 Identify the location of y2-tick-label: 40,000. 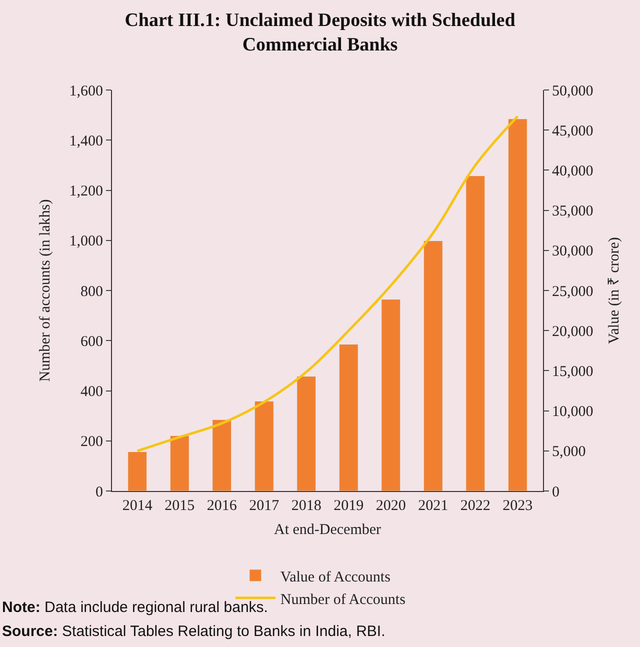
(573, 171).